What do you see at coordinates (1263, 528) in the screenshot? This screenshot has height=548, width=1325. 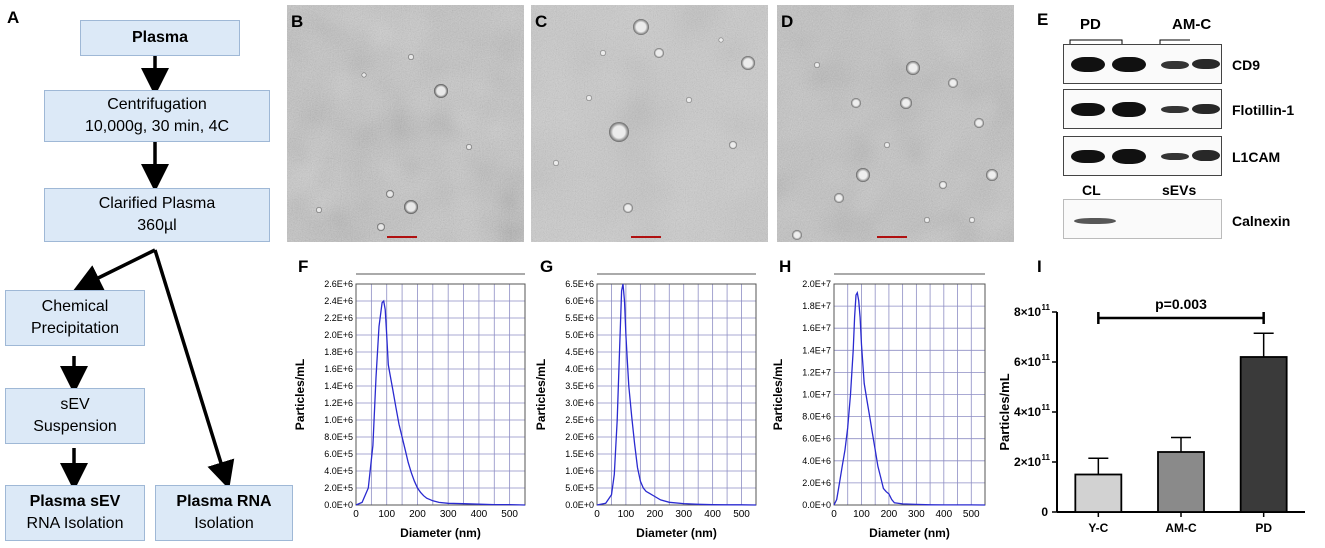 I see `x-tick-label: PD` at bounding box center [1263, 528].